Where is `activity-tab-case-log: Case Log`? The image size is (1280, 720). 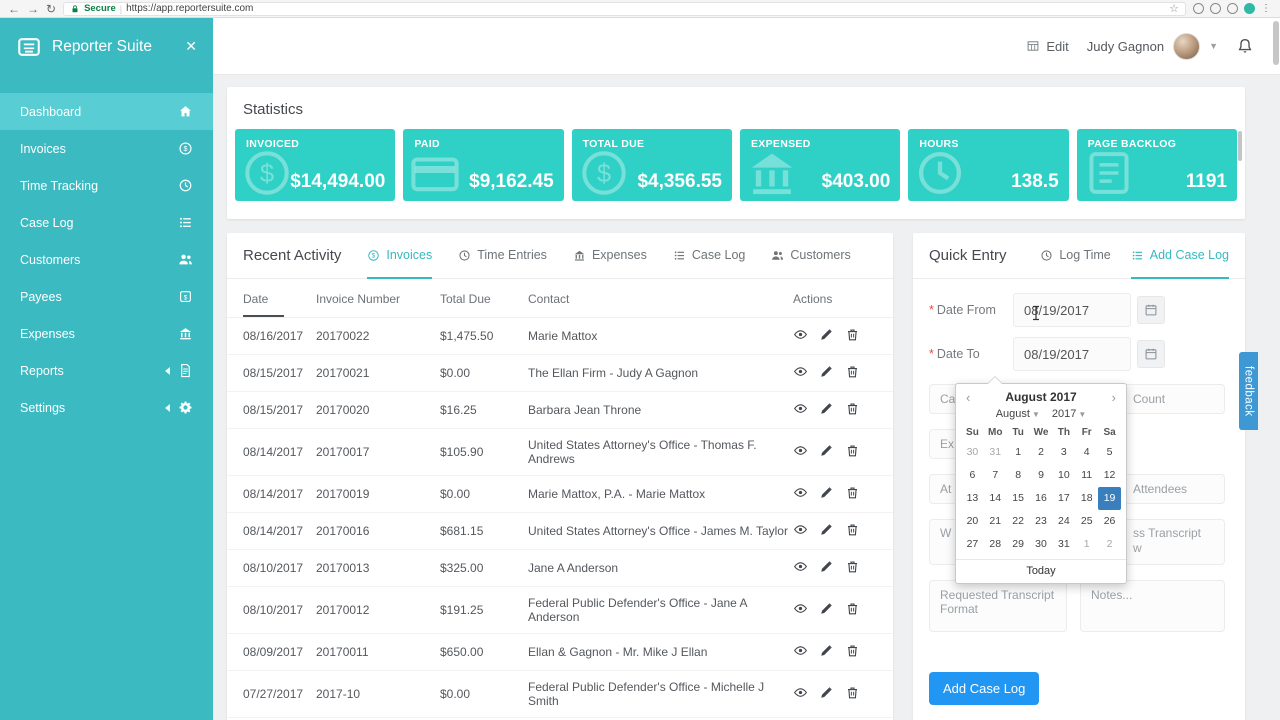
activity-tab-case-log: Case Log is located at coordinates (709, 256).